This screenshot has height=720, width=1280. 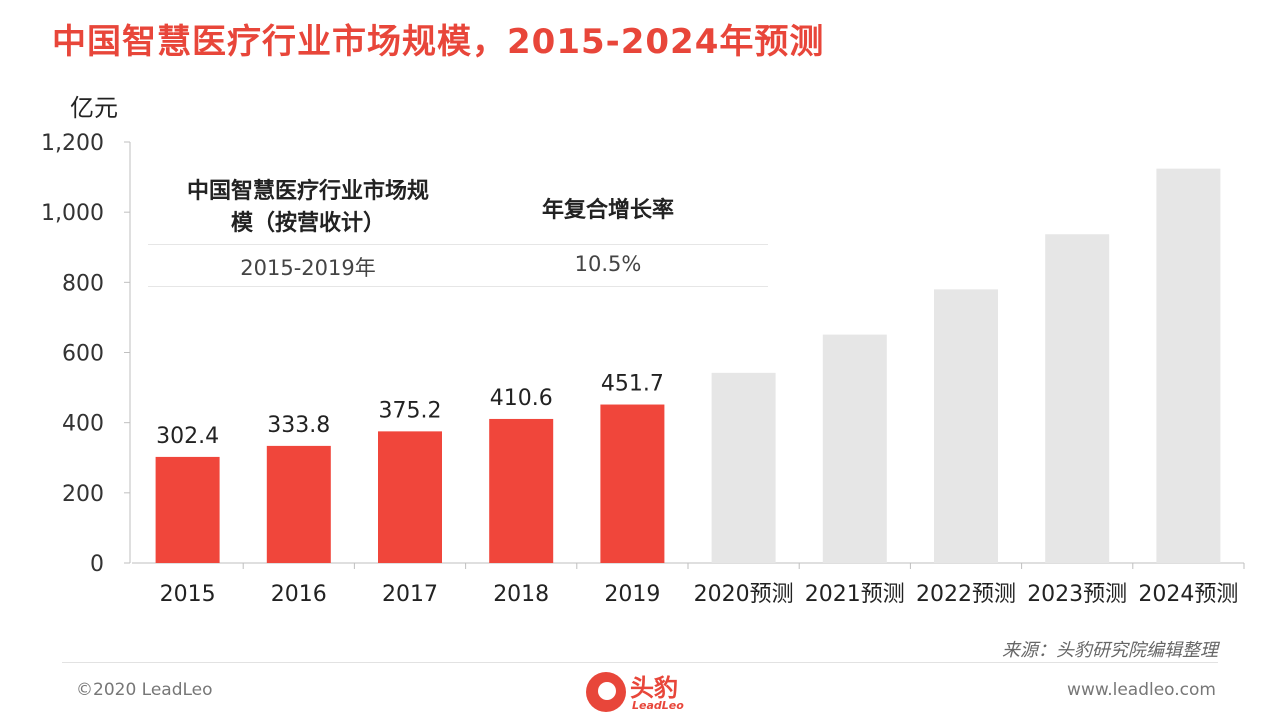 What do you see at coordinates (521, 398) in the screenshot?
I see `data-label: 410.6` at bounding box center [521, 398].